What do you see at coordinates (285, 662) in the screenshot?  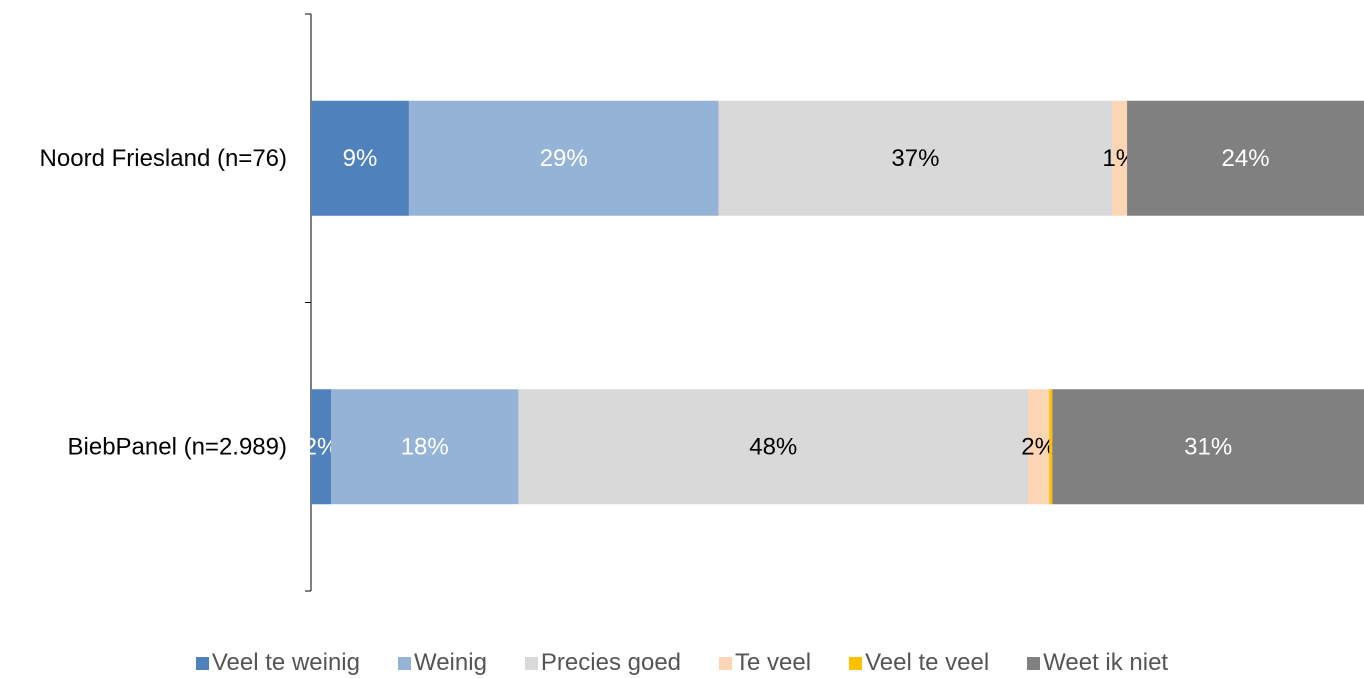 I see `legend-label: Veel te weinig` at bounding box center [285, 662].